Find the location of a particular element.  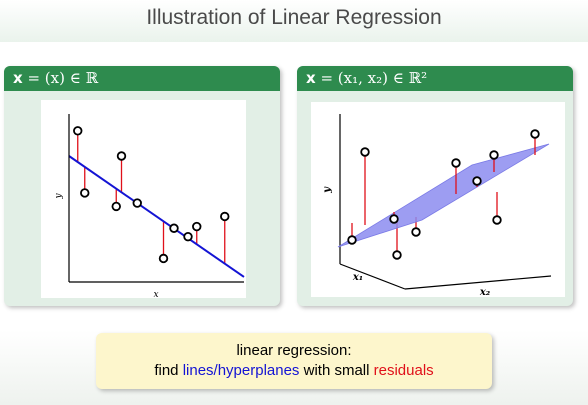

heading-math: = (x₁, x₂) ∈ ℝ² is located at coordinates (371, 78).